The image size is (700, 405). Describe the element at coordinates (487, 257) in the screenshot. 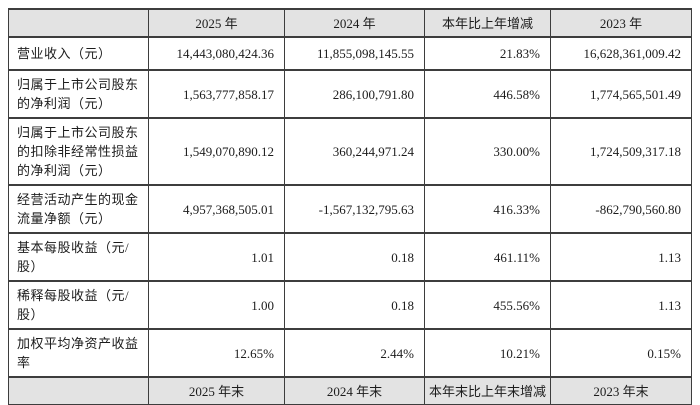

I see `value-yoy: 461.11%` at that location.